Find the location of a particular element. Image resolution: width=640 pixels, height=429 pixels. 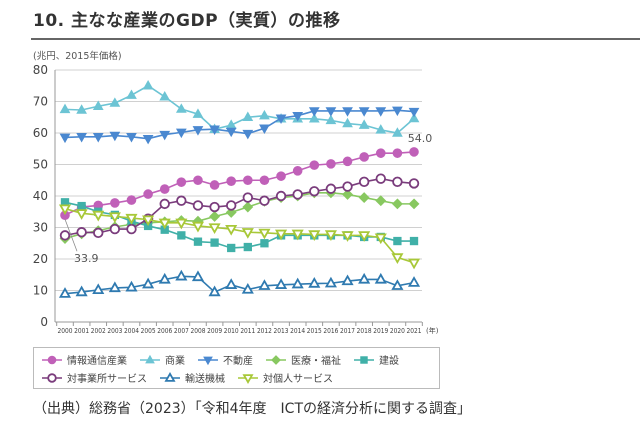

y-axis-ticks: 0 10 20 30 40 50 60 70 80 is located at coordinates (40, 196).